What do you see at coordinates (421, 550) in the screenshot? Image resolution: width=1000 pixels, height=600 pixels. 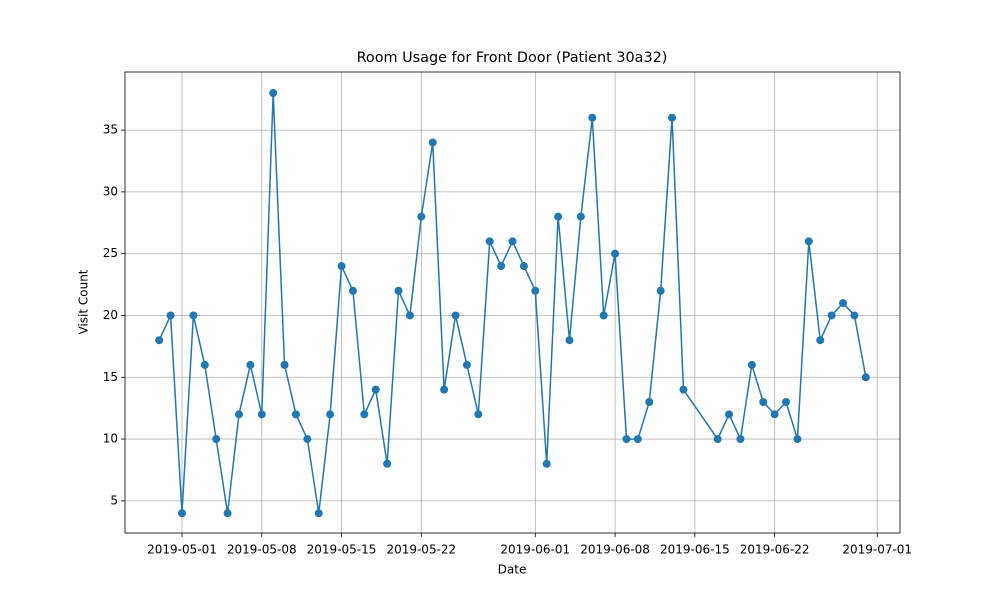 I see `x-tick-label: 2019-05-22` at bounding box center [421, 550].